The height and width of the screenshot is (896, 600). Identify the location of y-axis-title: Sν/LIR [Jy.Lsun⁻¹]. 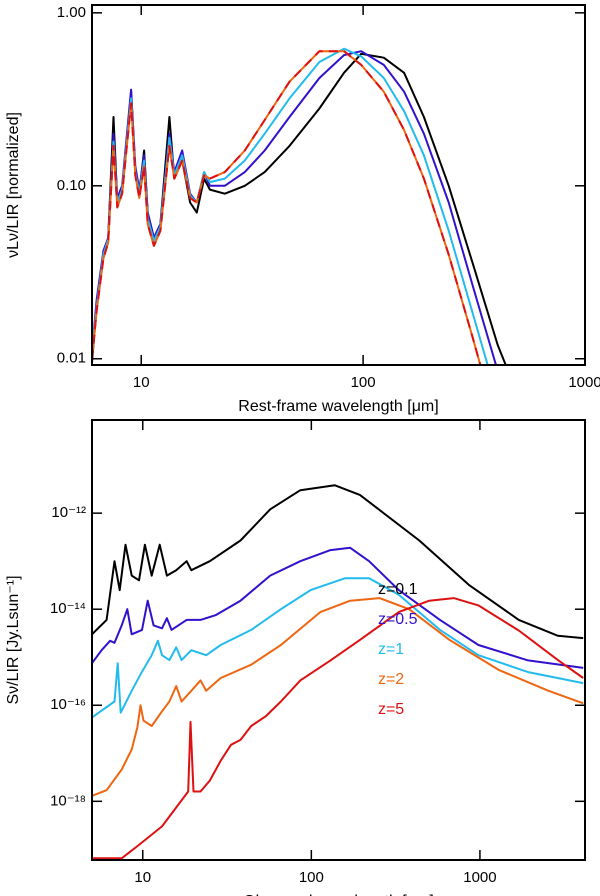
(13, 639).